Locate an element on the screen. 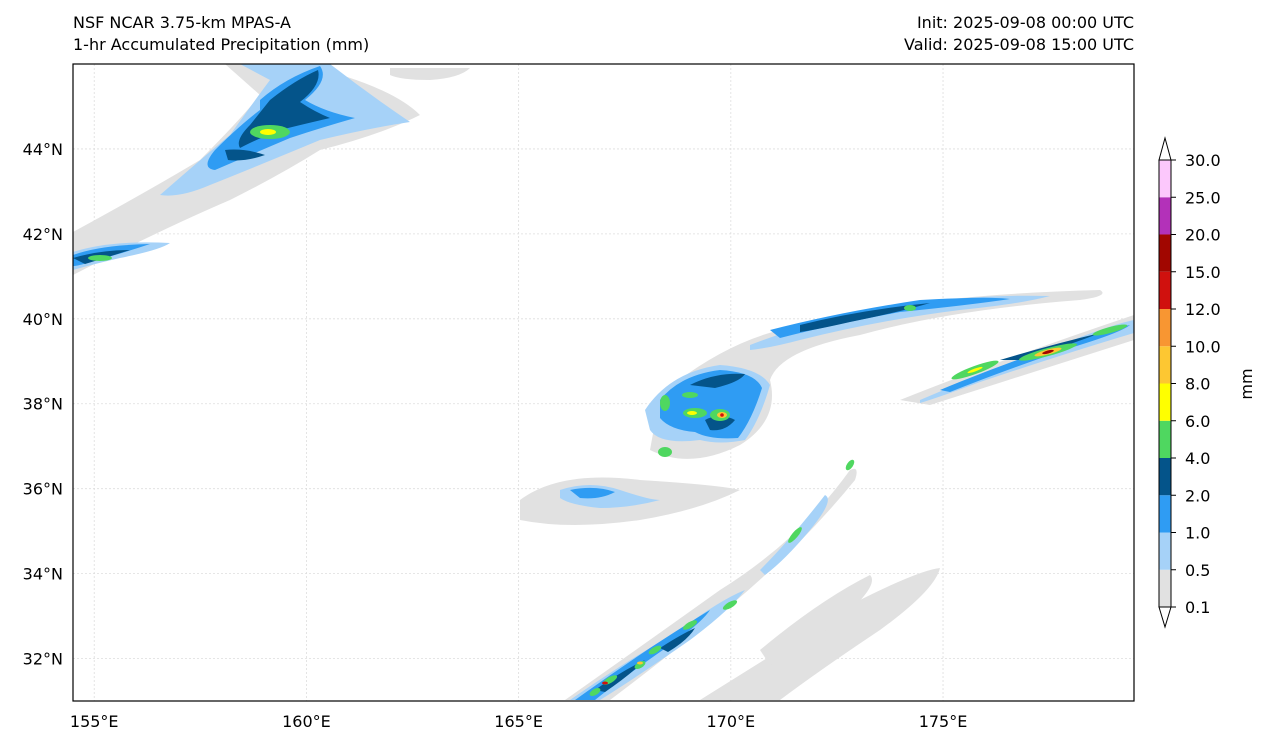  colorbar-tick-label: 4.0 is located at coordinates (1197, 458).